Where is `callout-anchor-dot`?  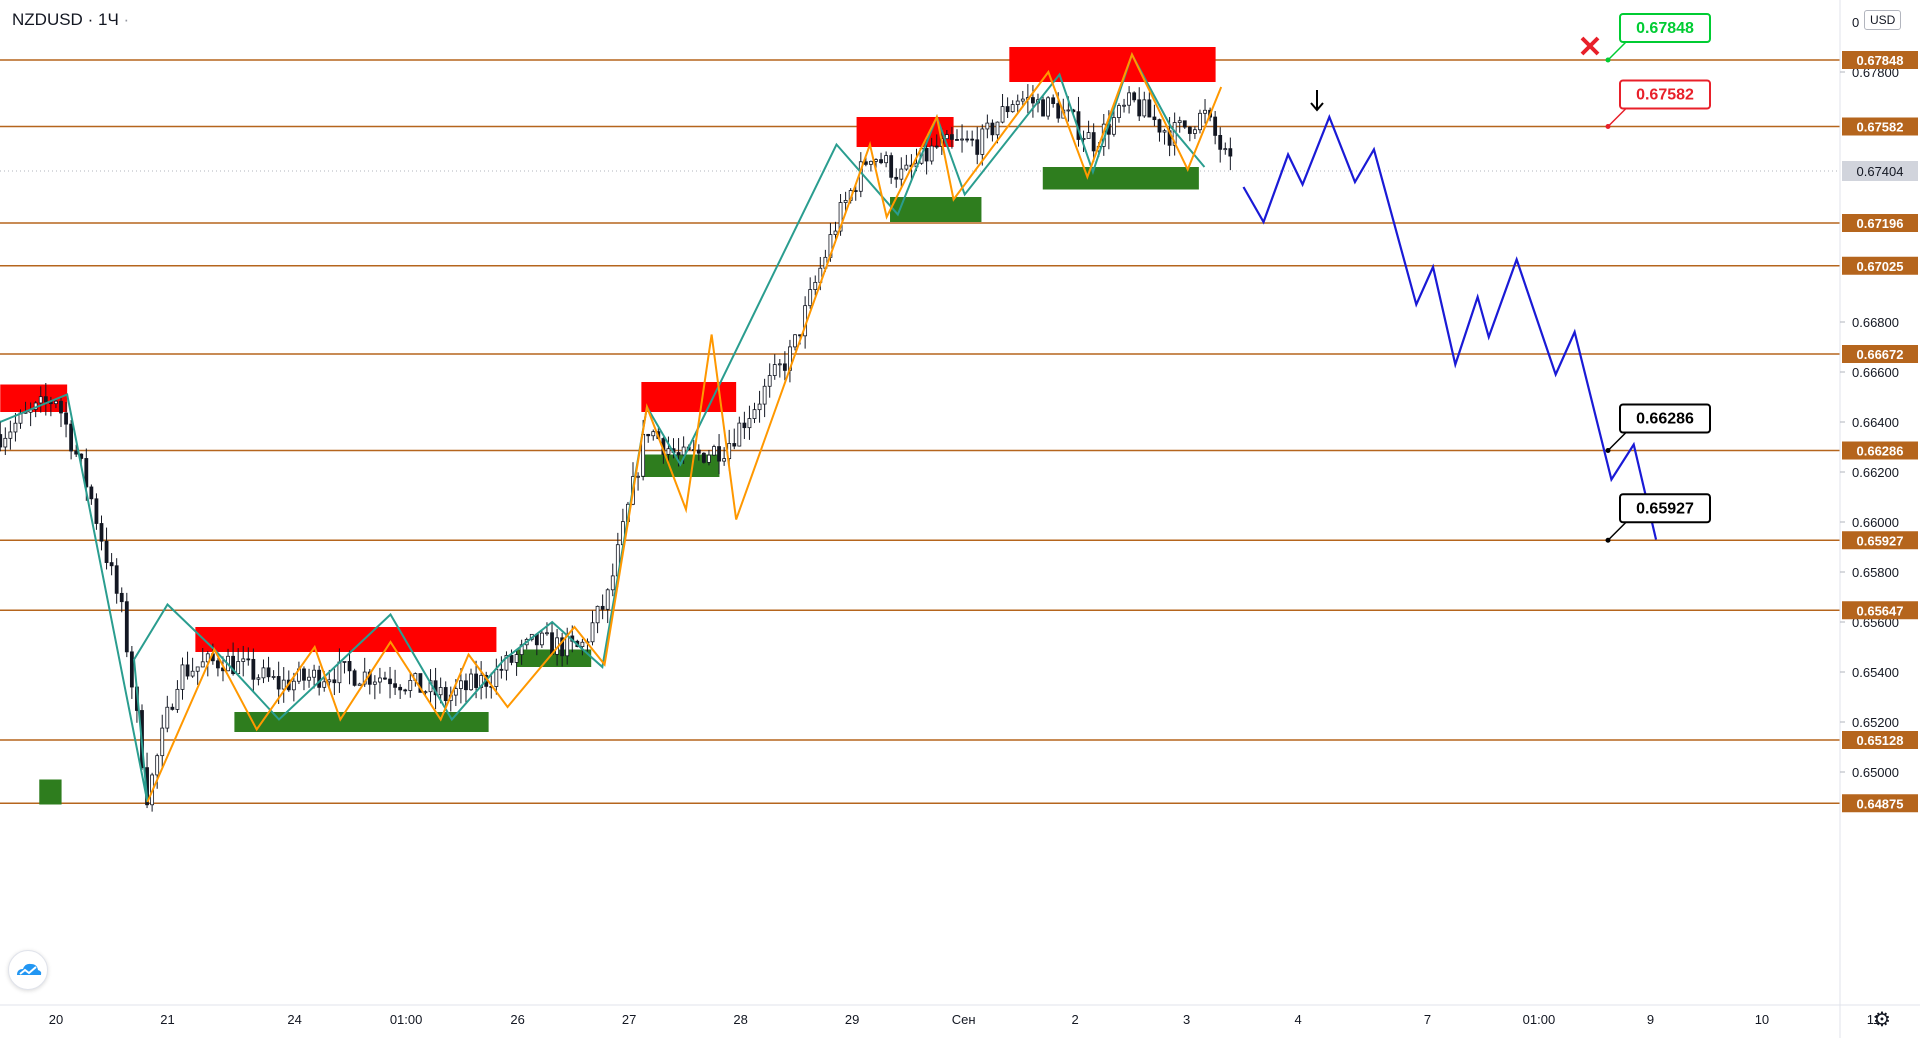
callout-anchor-dot is located at coordinates (1608, 450).